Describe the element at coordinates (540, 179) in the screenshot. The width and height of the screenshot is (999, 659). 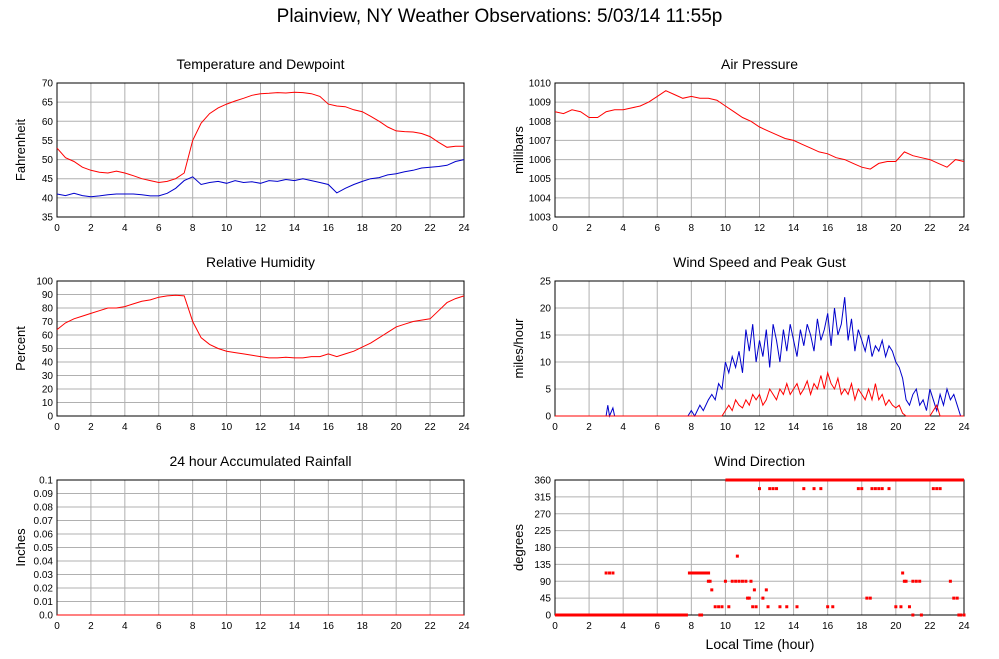
I see `y-tick-label: 1005` at that location.